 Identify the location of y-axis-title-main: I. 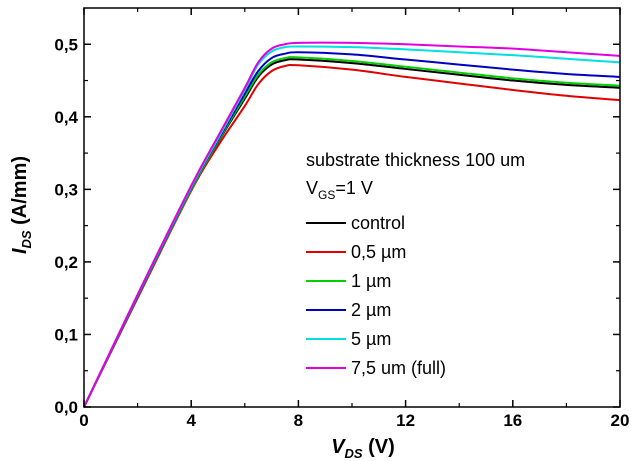
(20, 251).